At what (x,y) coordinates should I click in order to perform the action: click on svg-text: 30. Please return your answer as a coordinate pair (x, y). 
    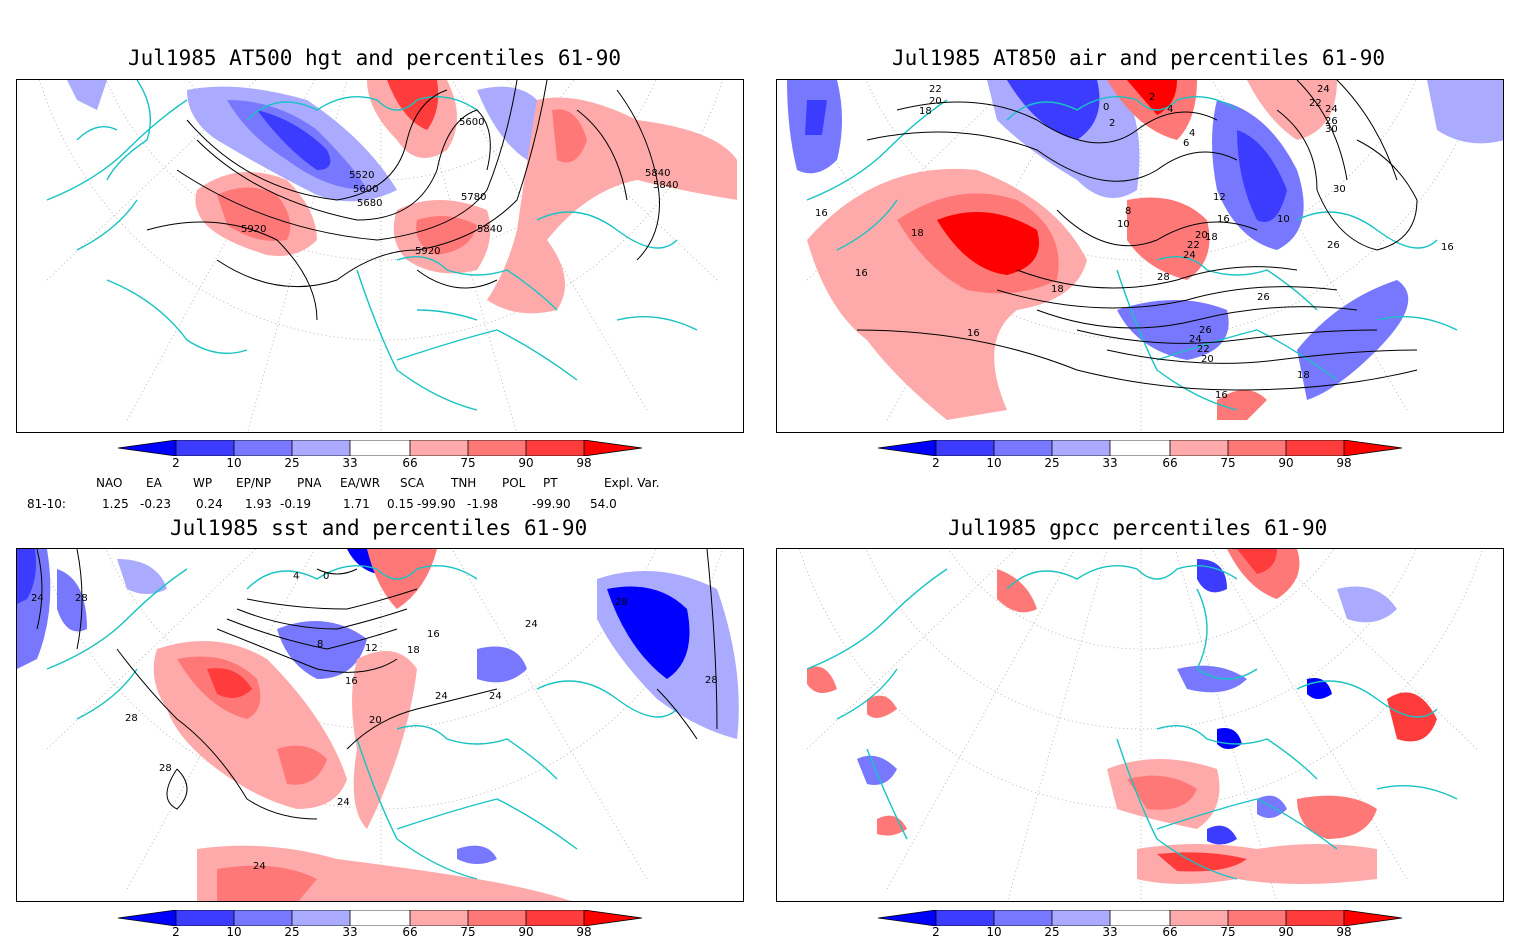
    Looking at the image, I should click on (1339, 189).